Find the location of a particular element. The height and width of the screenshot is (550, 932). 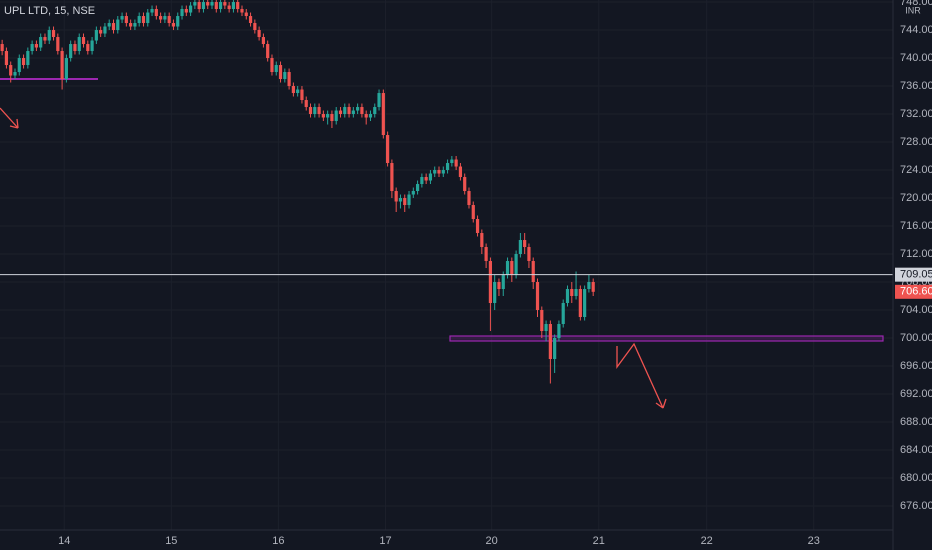

last-price-box is located at coordinates (913, 291).